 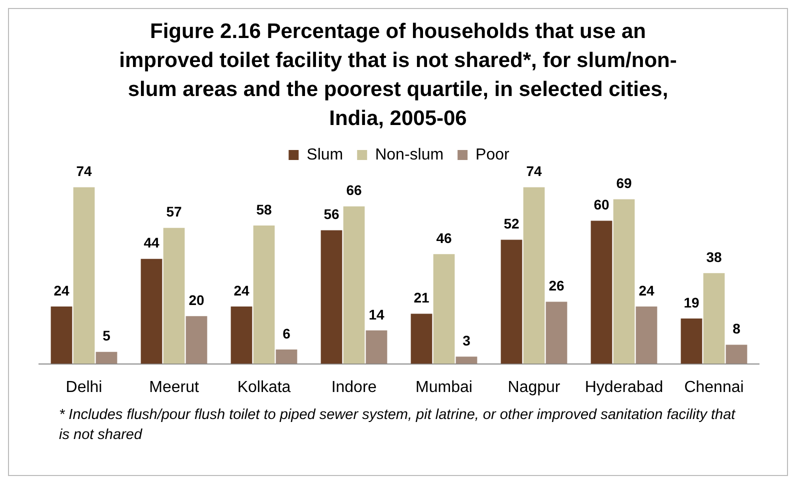 I want to click on x-tick-label: Indore, so click(x=354, y=387).